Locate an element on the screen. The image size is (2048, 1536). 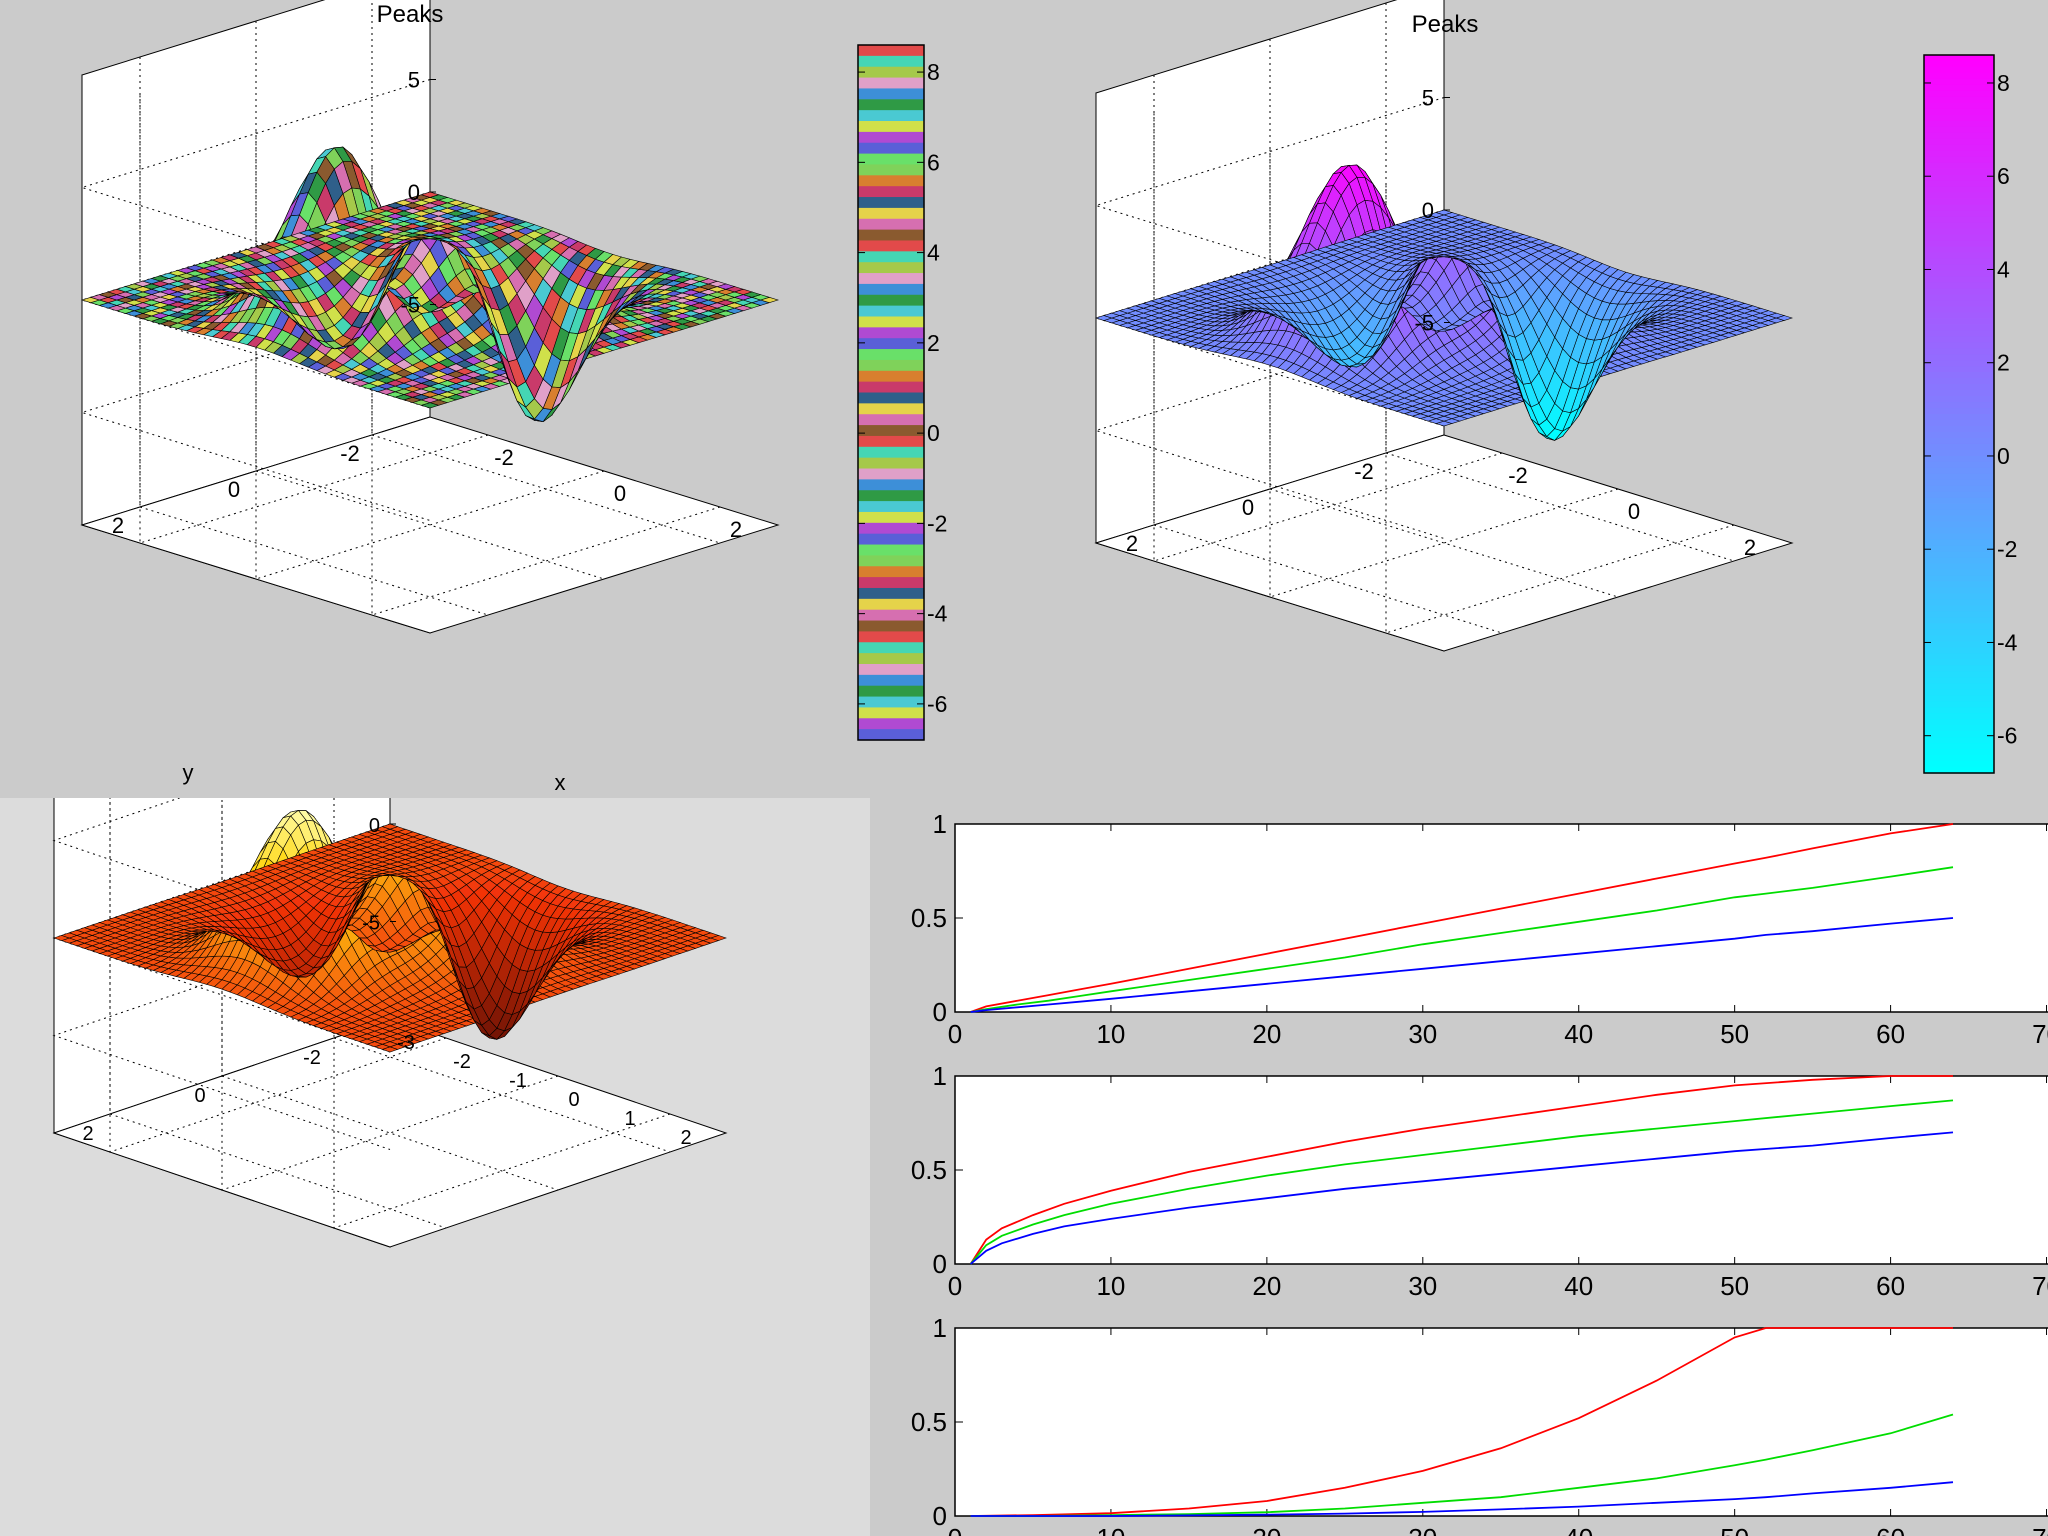
surface-mesh is located at coordinates (390, 931).